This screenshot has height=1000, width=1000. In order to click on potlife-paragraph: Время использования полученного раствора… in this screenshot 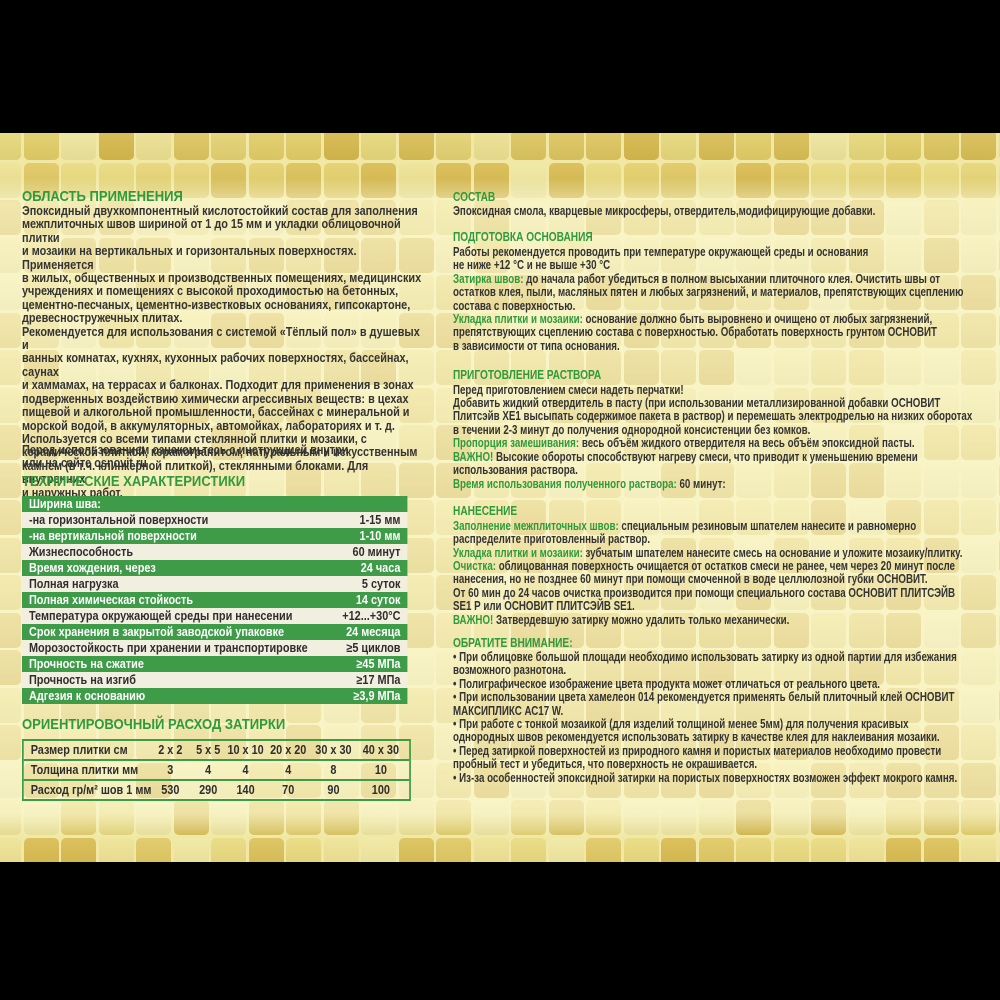, I will do `click(589, 484)`.